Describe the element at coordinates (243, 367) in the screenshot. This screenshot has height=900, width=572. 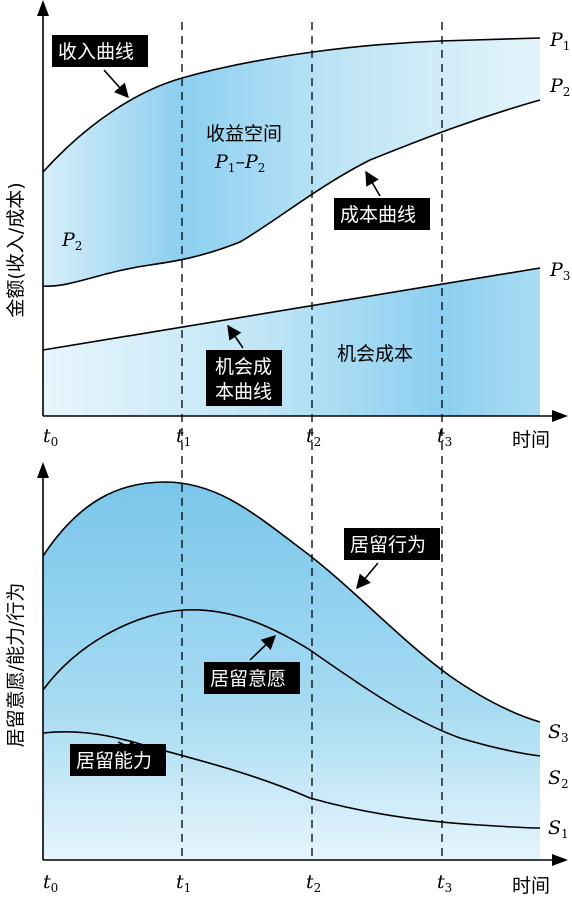
I see `opportunity-cost-curve-label-line1: 机会成` at that location.